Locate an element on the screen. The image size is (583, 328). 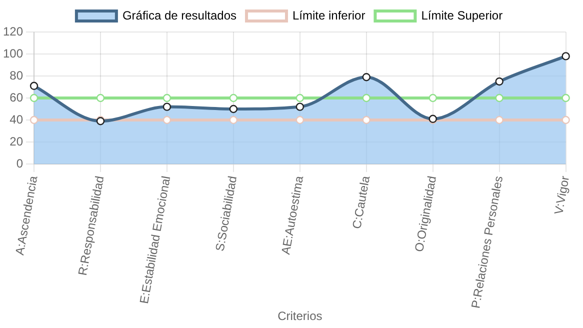
x-tick-label: V:Vigor is located at coordinates (562, 195).